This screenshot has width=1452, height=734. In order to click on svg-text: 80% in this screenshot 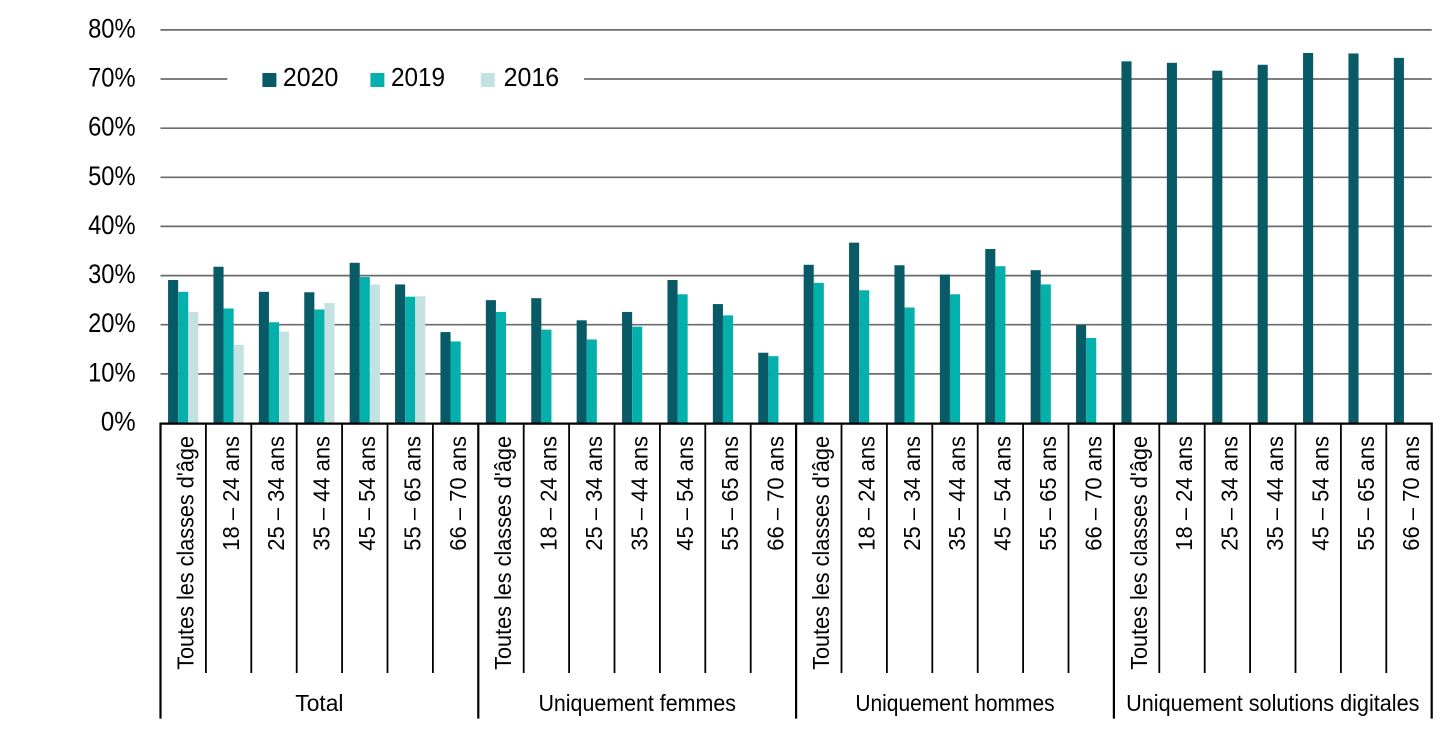, I will do `click(112, 28)`.